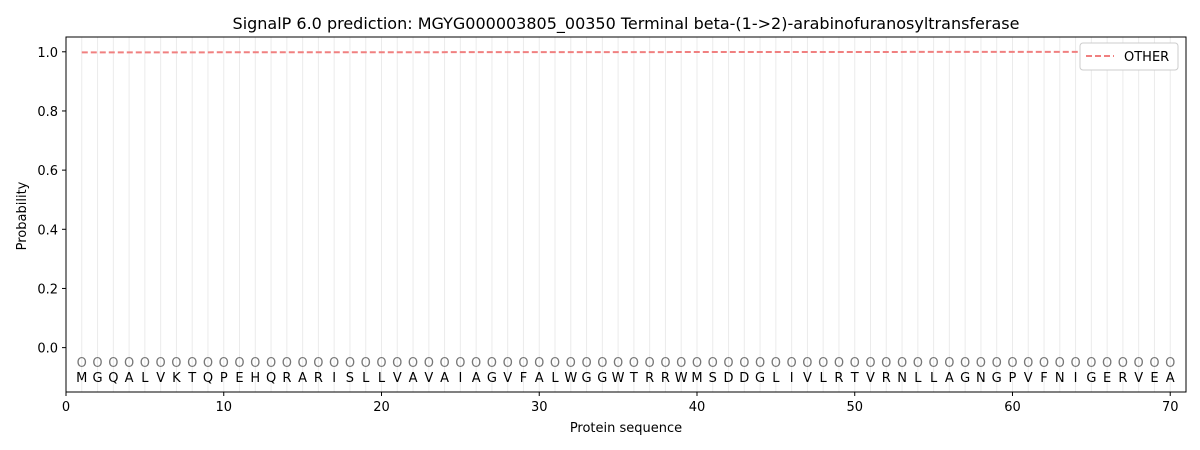  Describe the element at coordinates (744, 378) in the screenshot. I see `sequence-letter: D` at that location.